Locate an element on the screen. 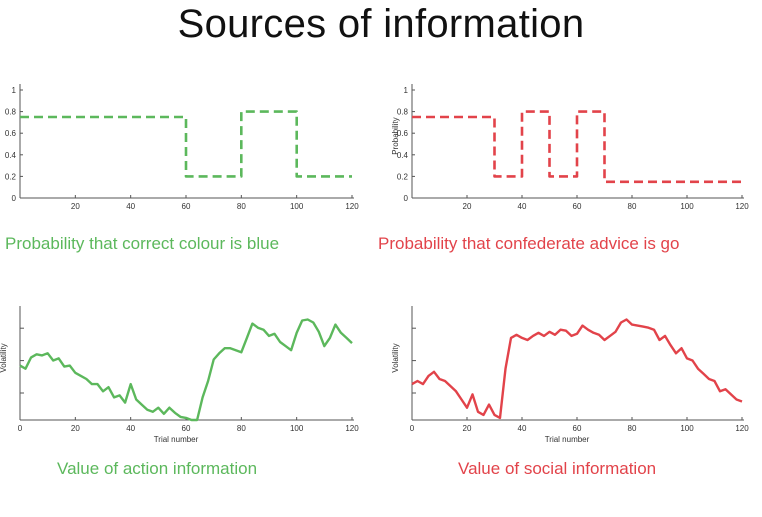  chart-panel-3: 0 20 40 60 80 100 120 Trial number Volatility is located at coordinates (570, 375).